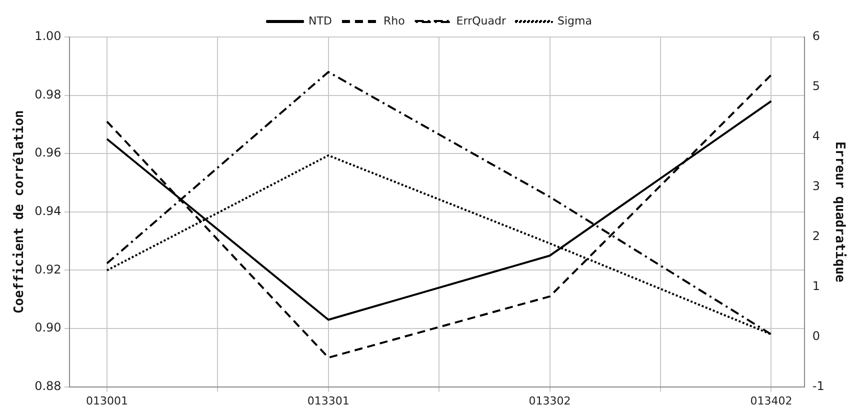  Describe the element at coordinates (818, 385) in the screenshot. I see `y2-tick-label: -1` at that location.